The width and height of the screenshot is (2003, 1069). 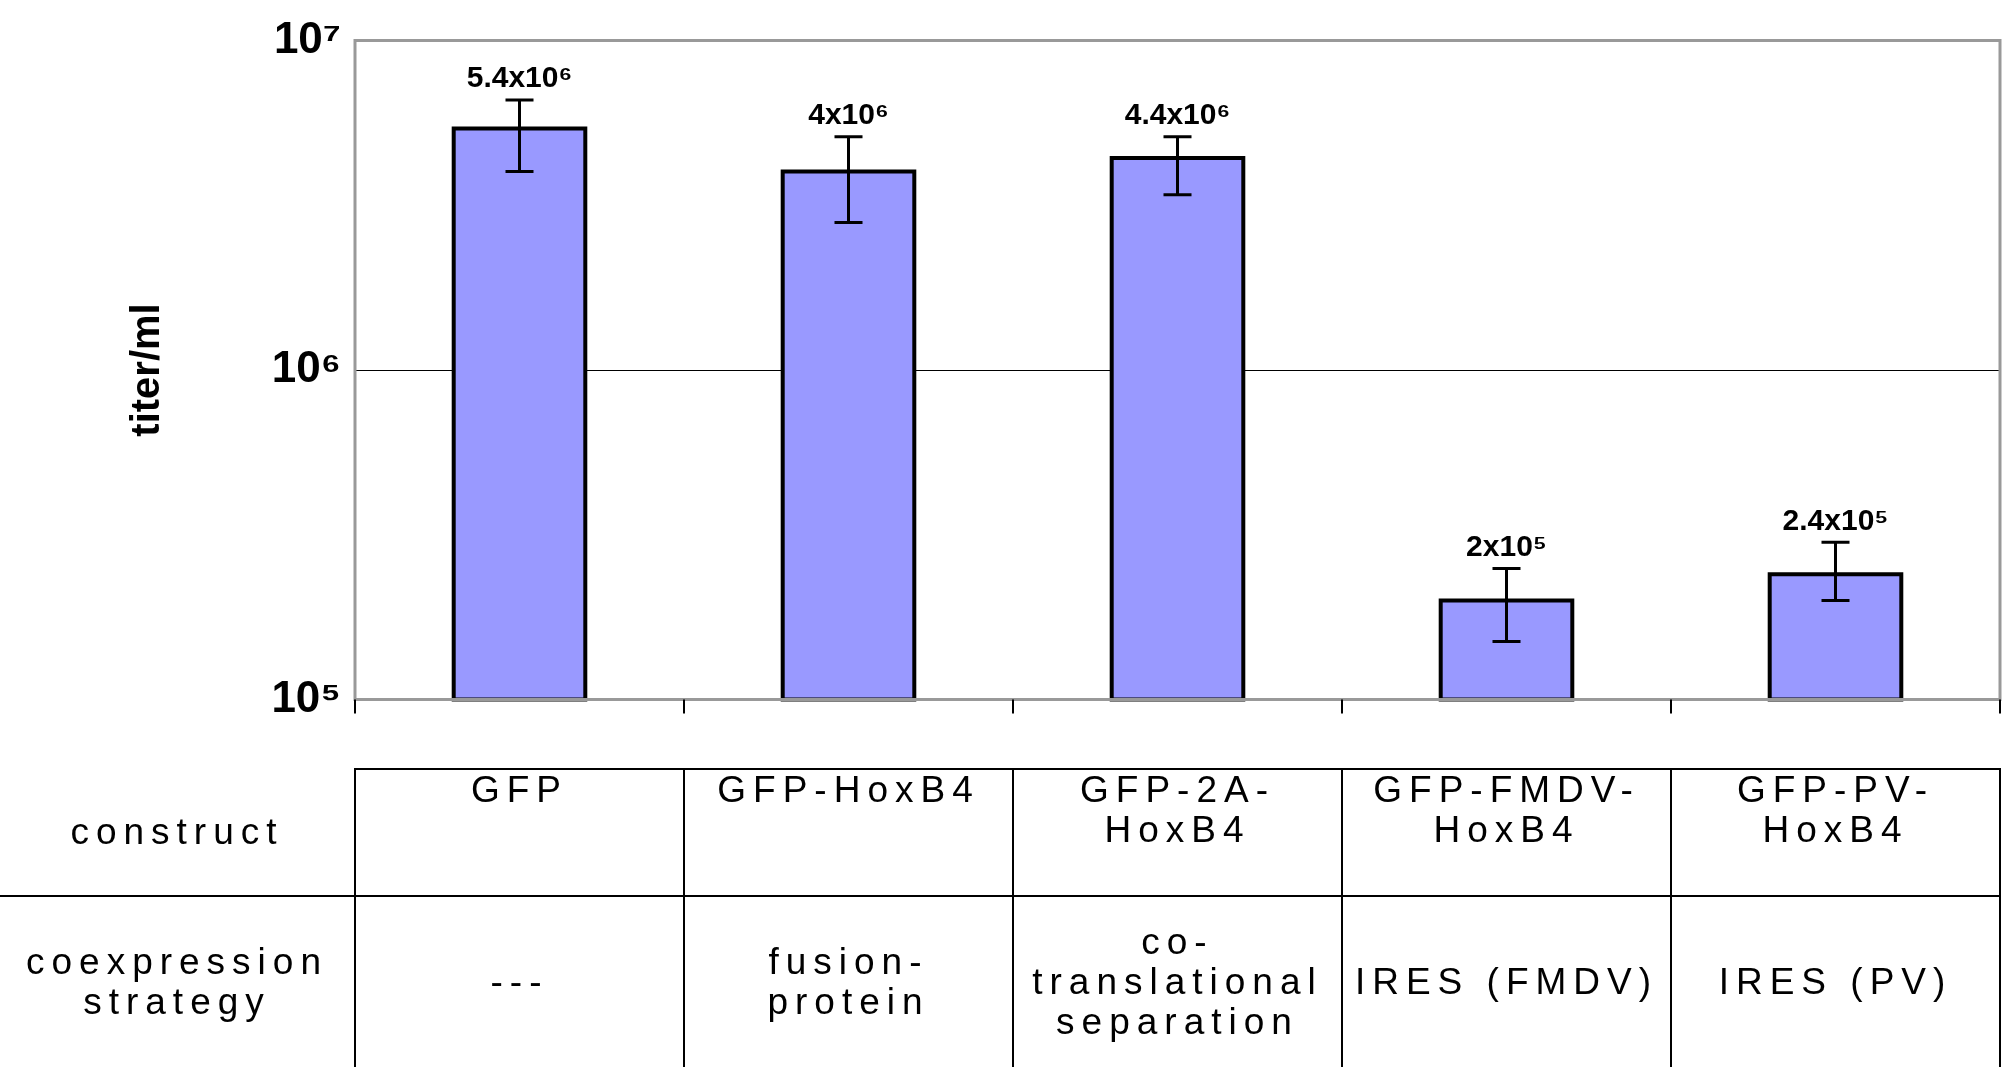 I want to click on data-label: 2.4x10⁵, so click(x=1835, y=519).